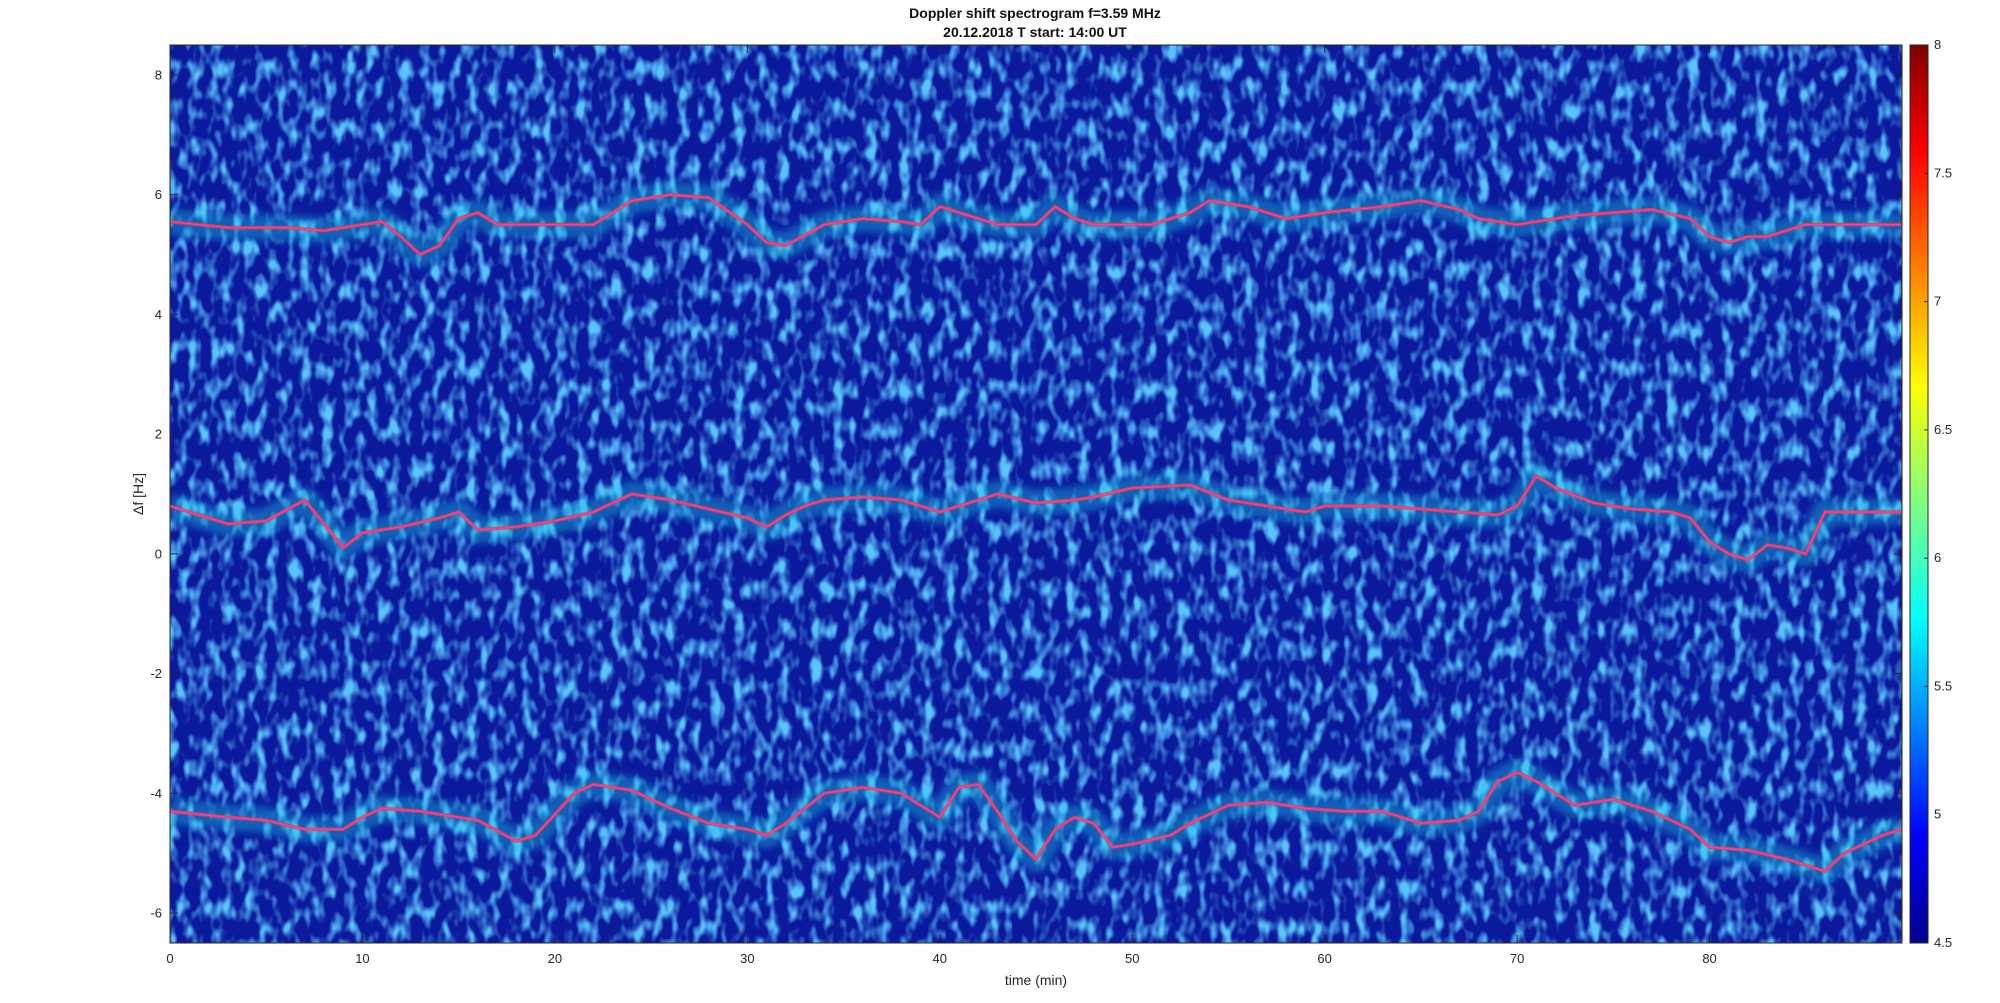 The height and width of the screenshot is (1003, 2000). I want to click on x-tick-label: 40, so click(940, 958).